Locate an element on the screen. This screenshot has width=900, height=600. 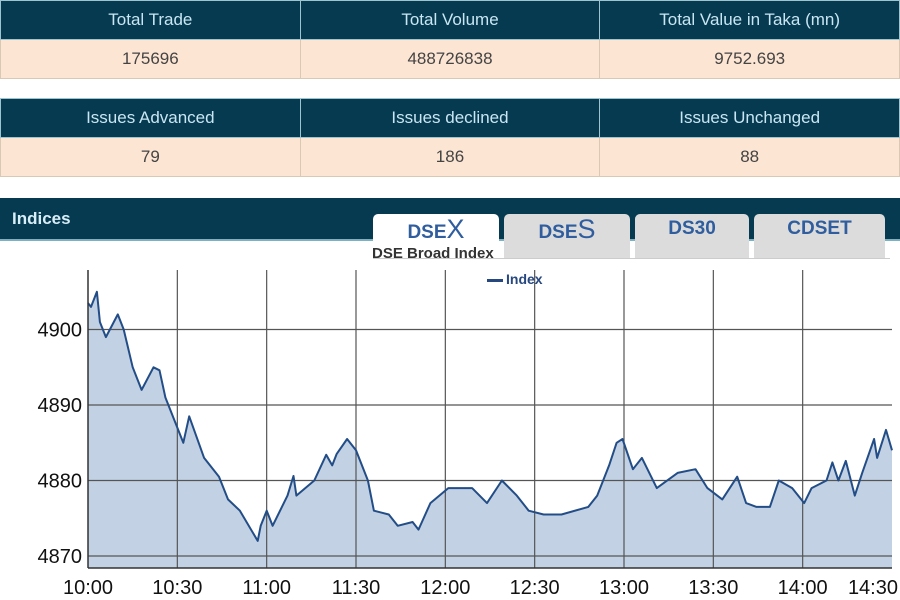
y-tick-label: 4870 is located at coordinates (60, 557).